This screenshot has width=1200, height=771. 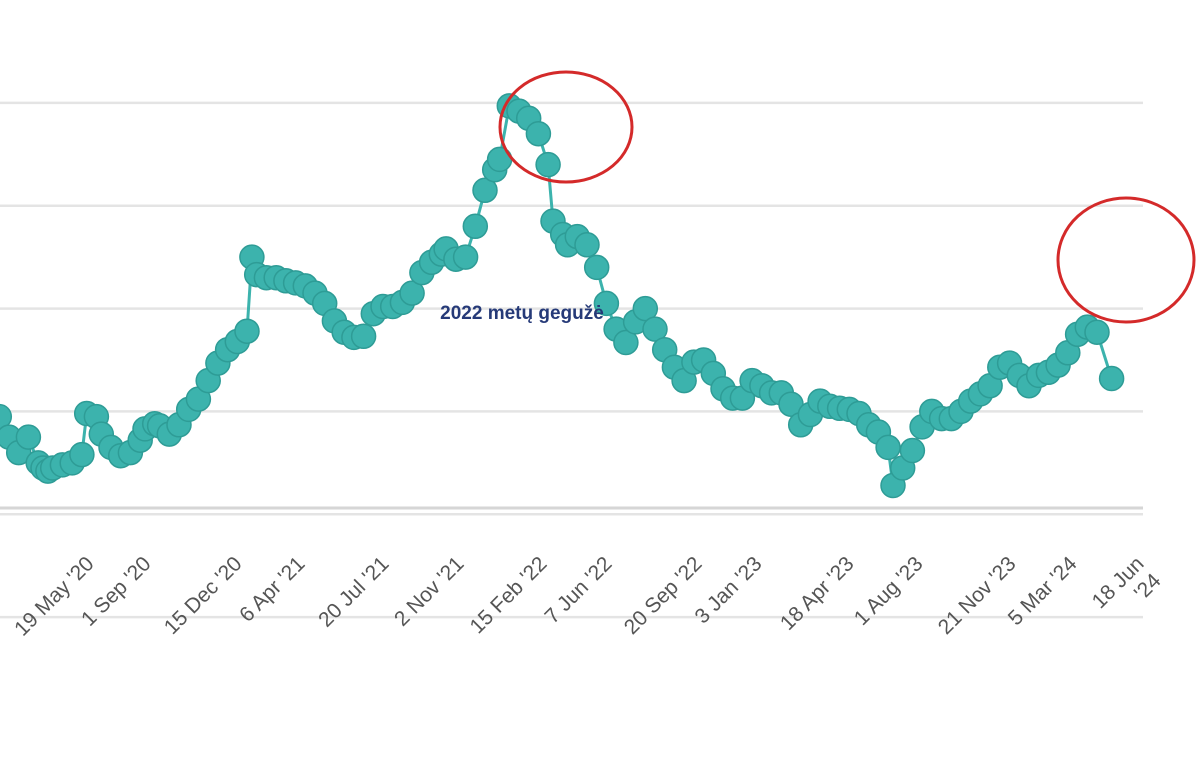 I want to click on x-tick-label: 15 Dec '20, so click(x=203, y=595).